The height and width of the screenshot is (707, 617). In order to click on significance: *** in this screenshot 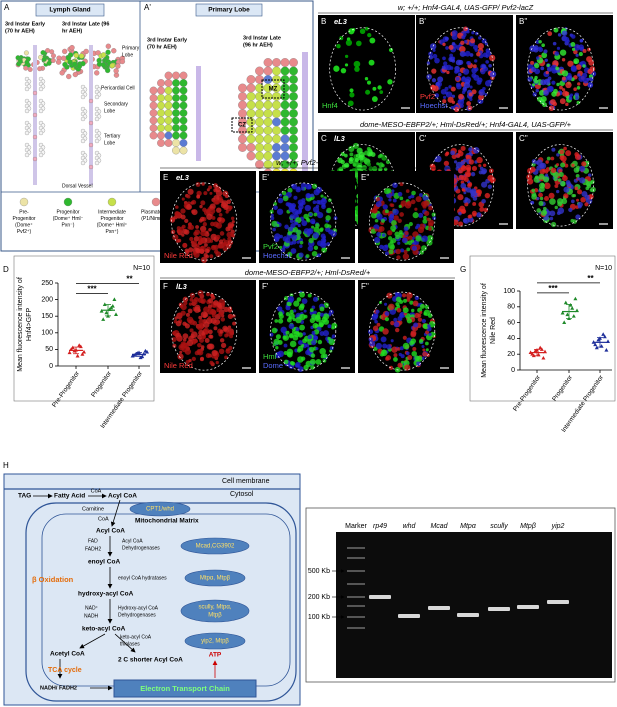, I will do `click(553, 288)`.